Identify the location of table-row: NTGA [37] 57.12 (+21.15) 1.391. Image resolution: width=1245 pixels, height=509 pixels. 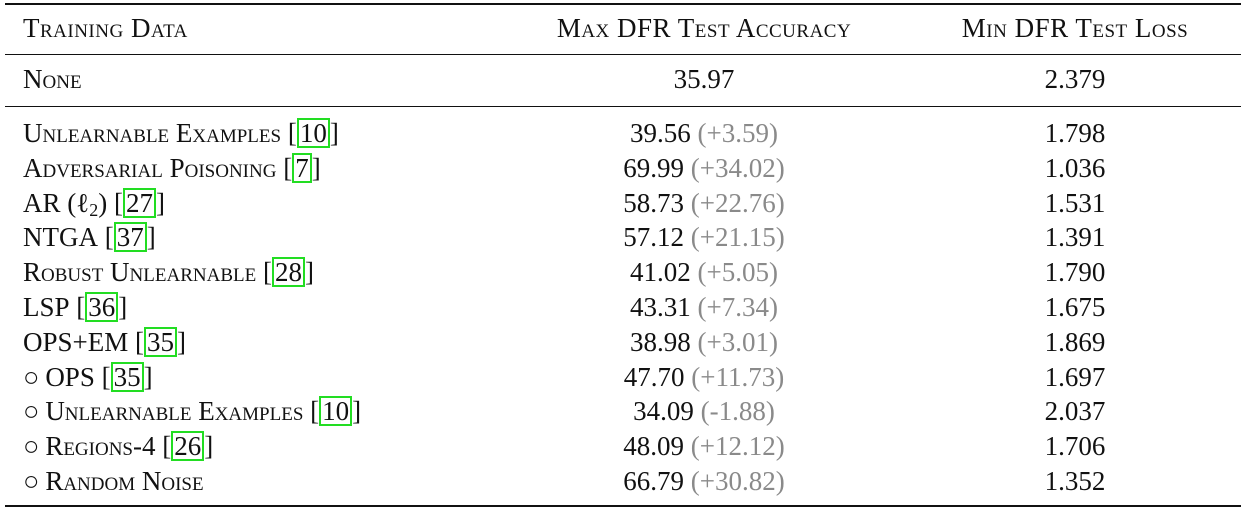
(622, 237).